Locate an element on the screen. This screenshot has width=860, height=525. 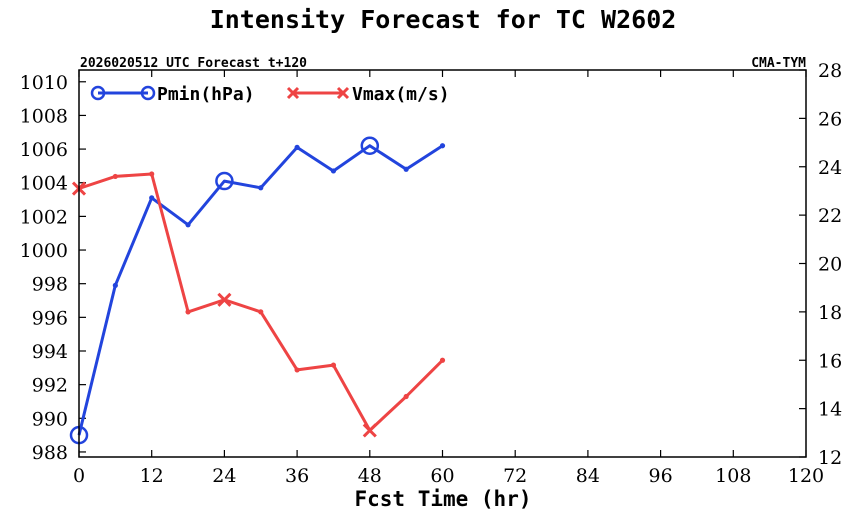
y-left-tick-label: 992 is located at coordinates (50, 386).